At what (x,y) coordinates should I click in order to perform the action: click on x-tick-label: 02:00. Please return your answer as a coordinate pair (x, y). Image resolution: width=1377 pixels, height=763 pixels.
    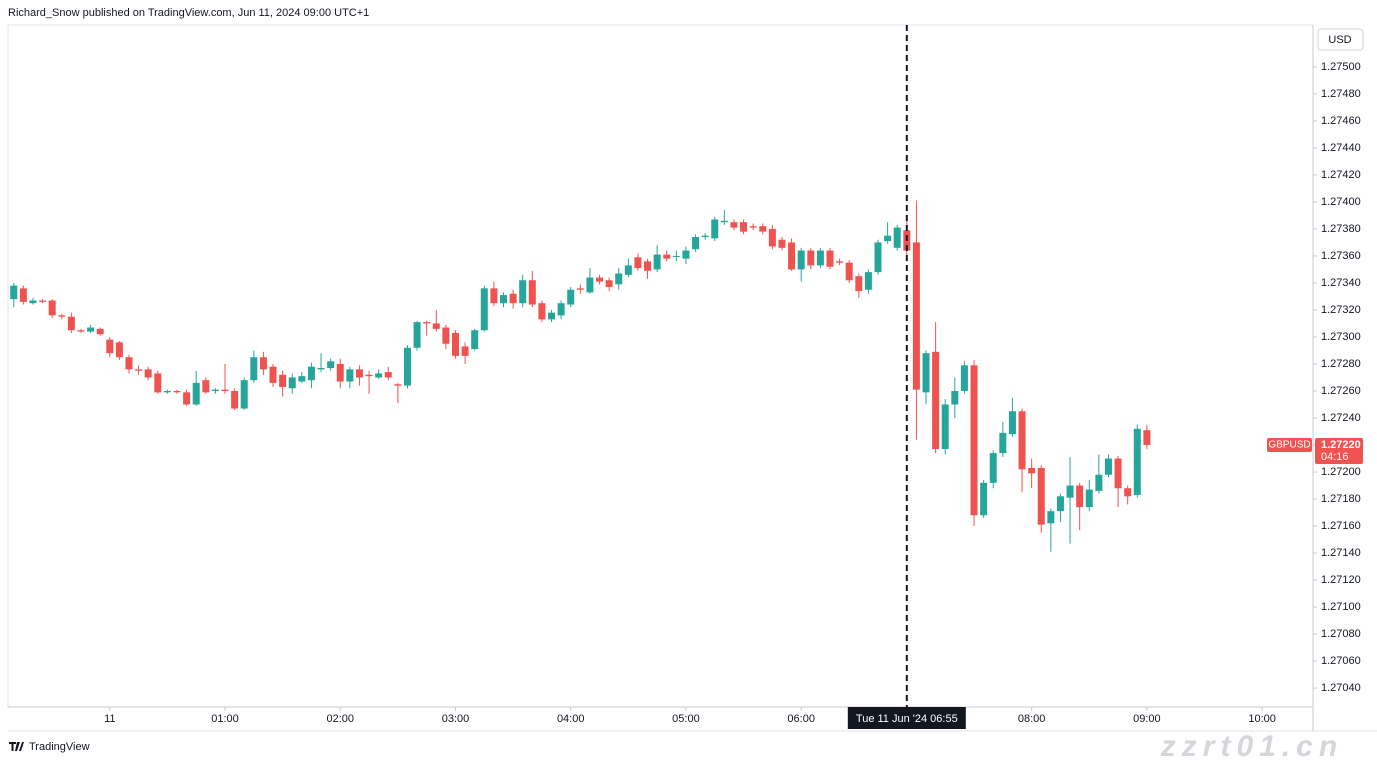
    Looking at the image, I should click on (340, 719).